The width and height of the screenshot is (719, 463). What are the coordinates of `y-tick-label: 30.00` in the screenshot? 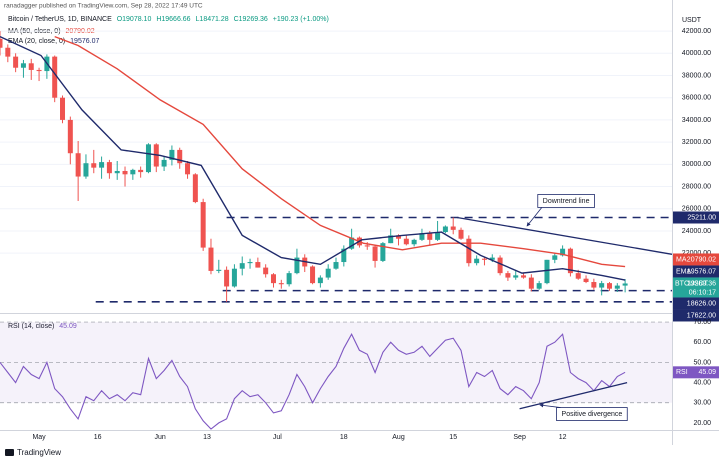 It's located at (702, 403).